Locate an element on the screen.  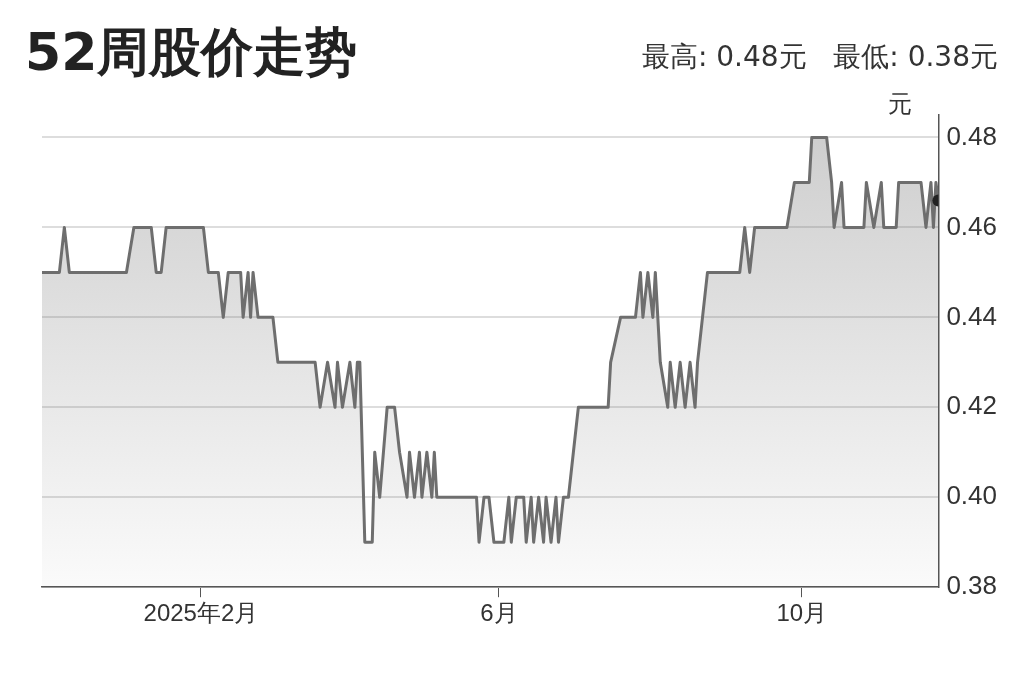
x-tick-label: 6月 is located at coordinates (499, 613).